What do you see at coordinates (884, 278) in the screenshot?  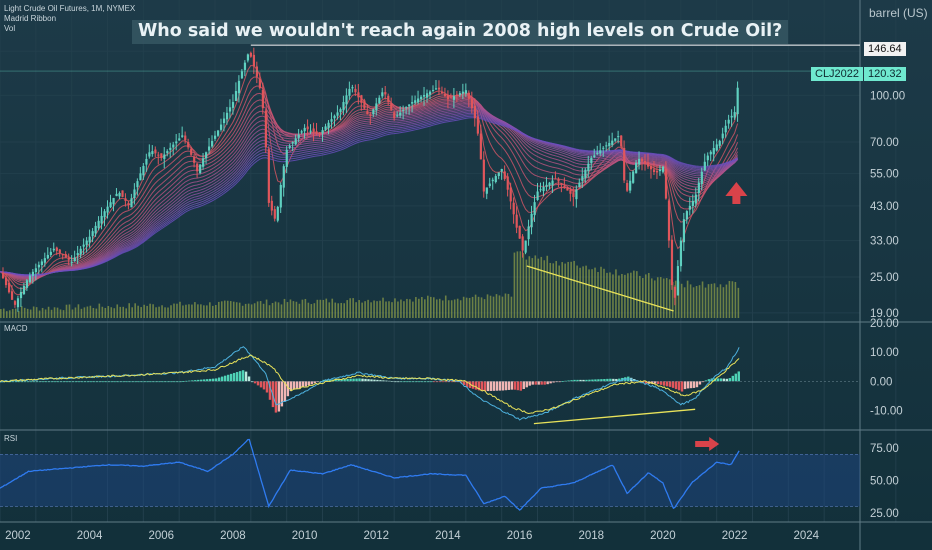 I see `price-tick-label: 25.00` at bounding box center [884, 278].